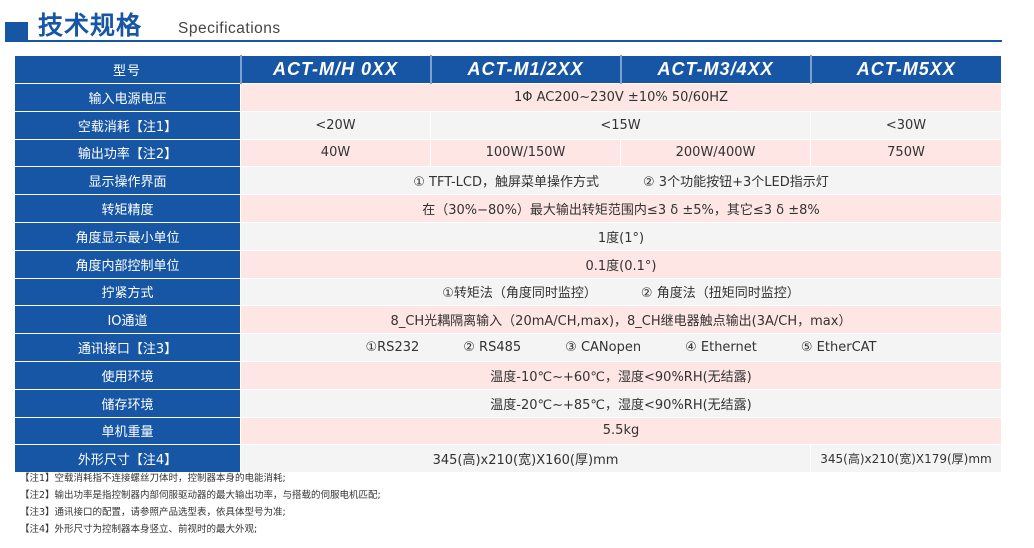 This screenshot has width=1034, height=548. I want to click on cell: 温度-10℃~+60℃，湿度<90%RH(无结露), so click(621, 375).